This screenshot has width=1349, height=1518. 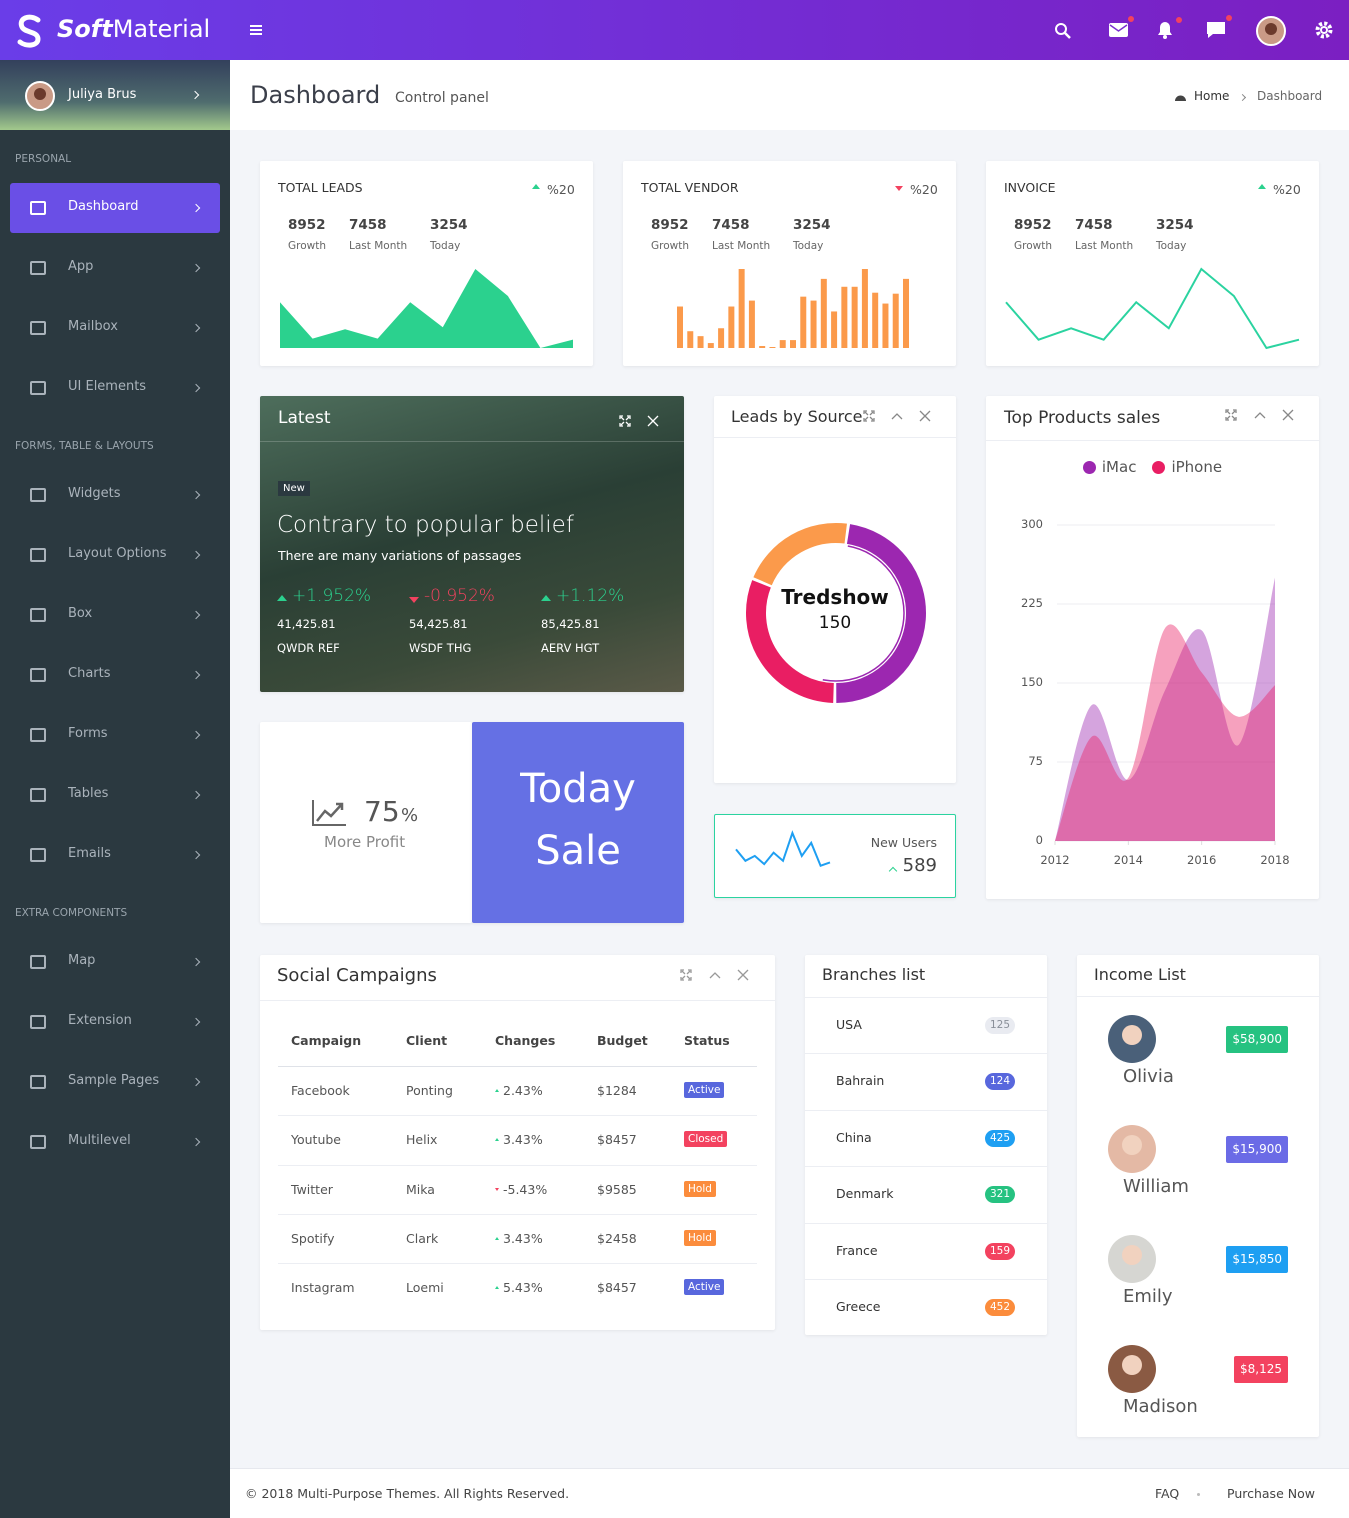 I want to click on footer-link: FAQ, so click(x=1167, y=1493).